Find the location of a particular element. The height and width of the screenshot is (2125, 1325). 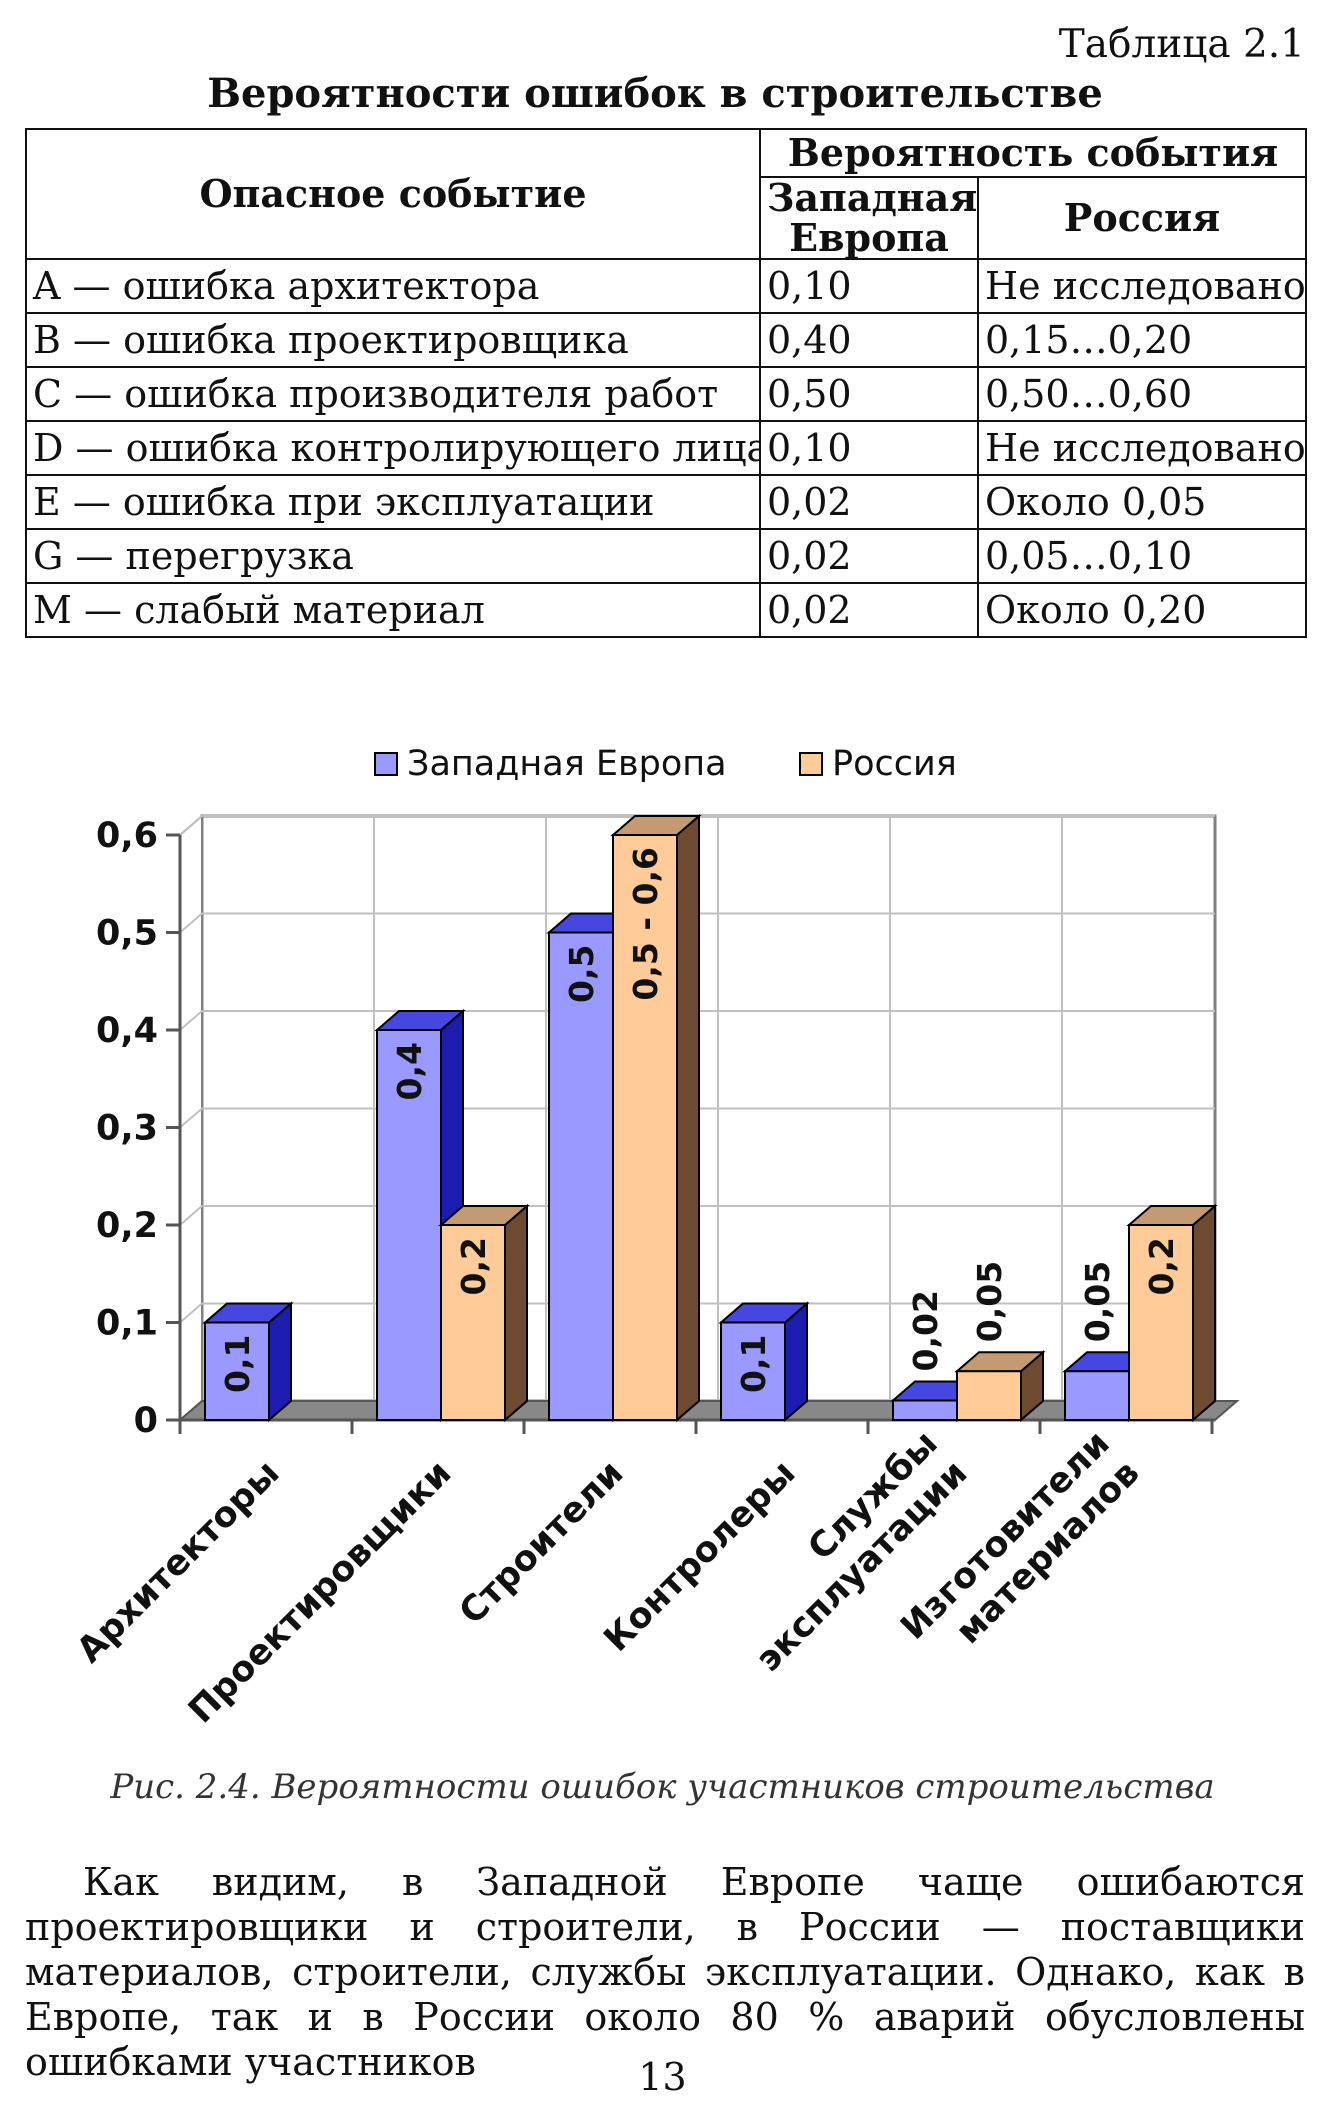

y-tick-label: 0,2 is located at coordinates (127, 1226).